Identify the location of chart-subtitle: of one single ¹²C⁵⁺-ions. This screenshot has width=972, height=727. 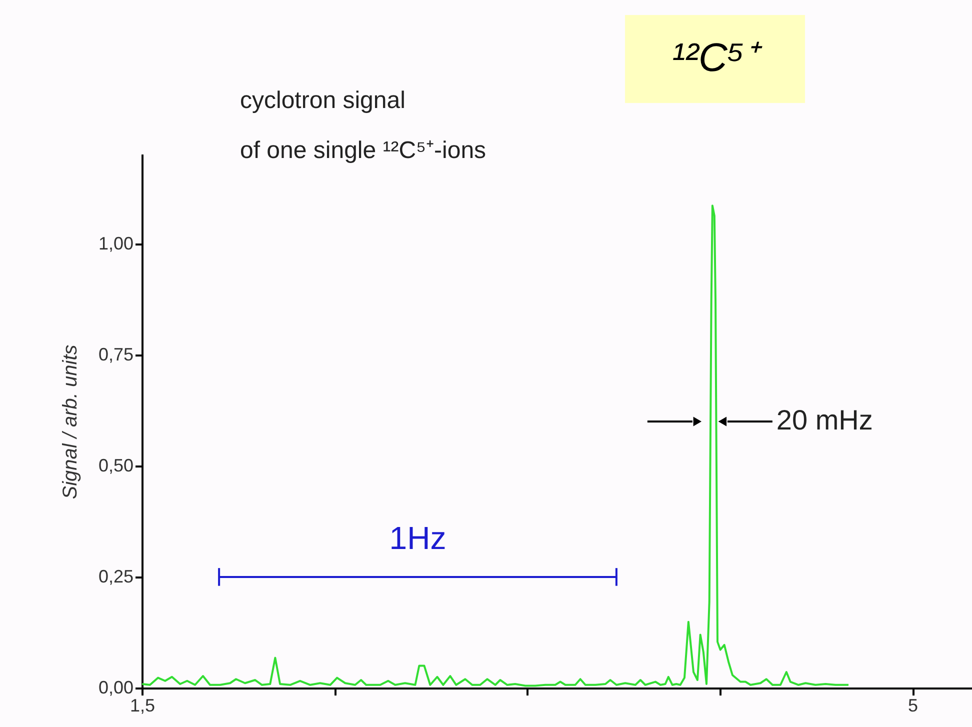
(363, 150).